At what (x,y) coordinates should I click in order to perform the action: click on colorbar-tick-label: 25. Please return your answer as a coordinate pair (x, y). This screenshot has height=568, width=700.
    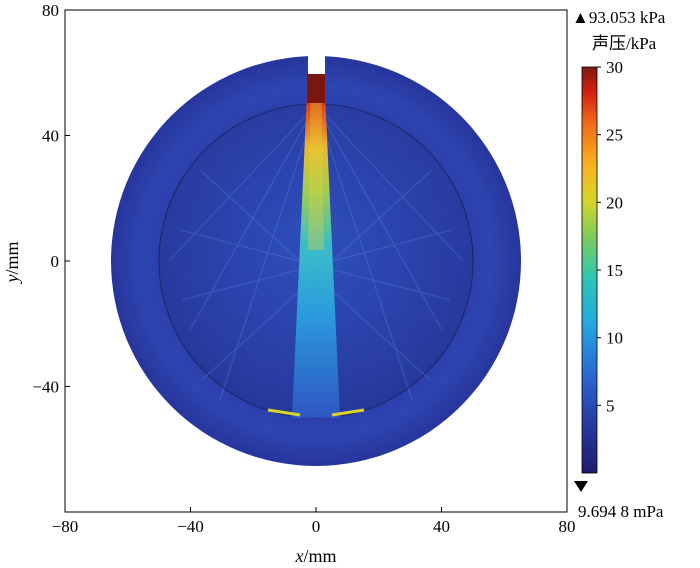
    Looking at the image, I should click on (614, 135).